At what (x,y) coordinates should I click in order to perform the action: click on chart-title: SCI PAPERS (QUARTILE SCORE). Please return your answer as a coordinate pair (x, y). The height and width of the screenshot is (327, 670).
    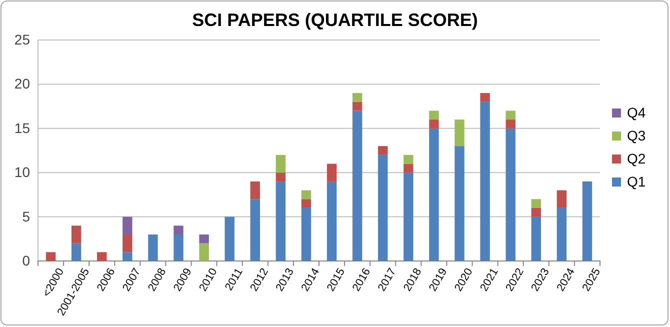
    Looking at the image, I should click on (335, 20).